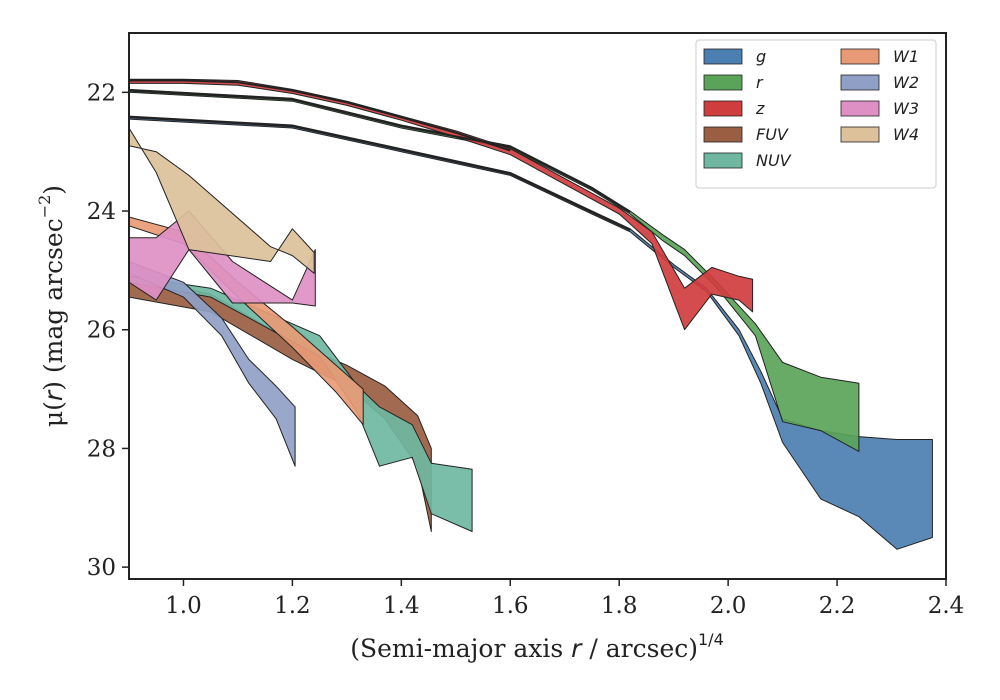  What do you see at coordinates (906, 56) in the screenshot?
I see `legend-label-w1: W1` at bounding box center [906, 56].